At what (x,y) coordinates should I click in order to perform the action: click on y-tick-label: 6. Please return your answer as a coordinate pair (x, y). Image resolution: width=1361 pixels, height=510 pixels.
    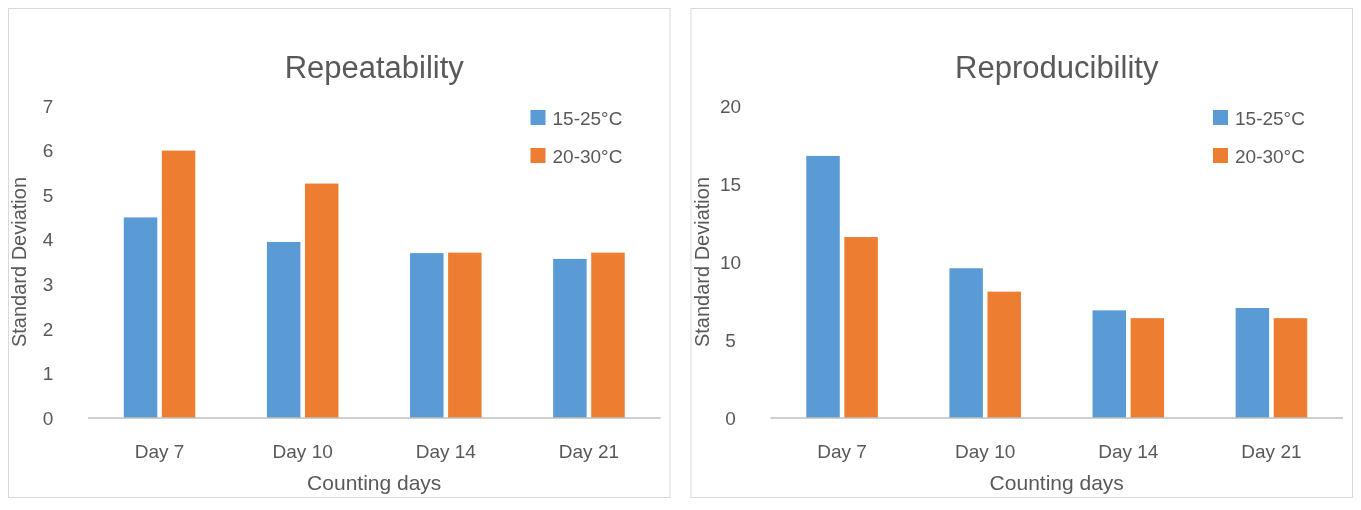
    Looking at the image, I should click on (48, 151).